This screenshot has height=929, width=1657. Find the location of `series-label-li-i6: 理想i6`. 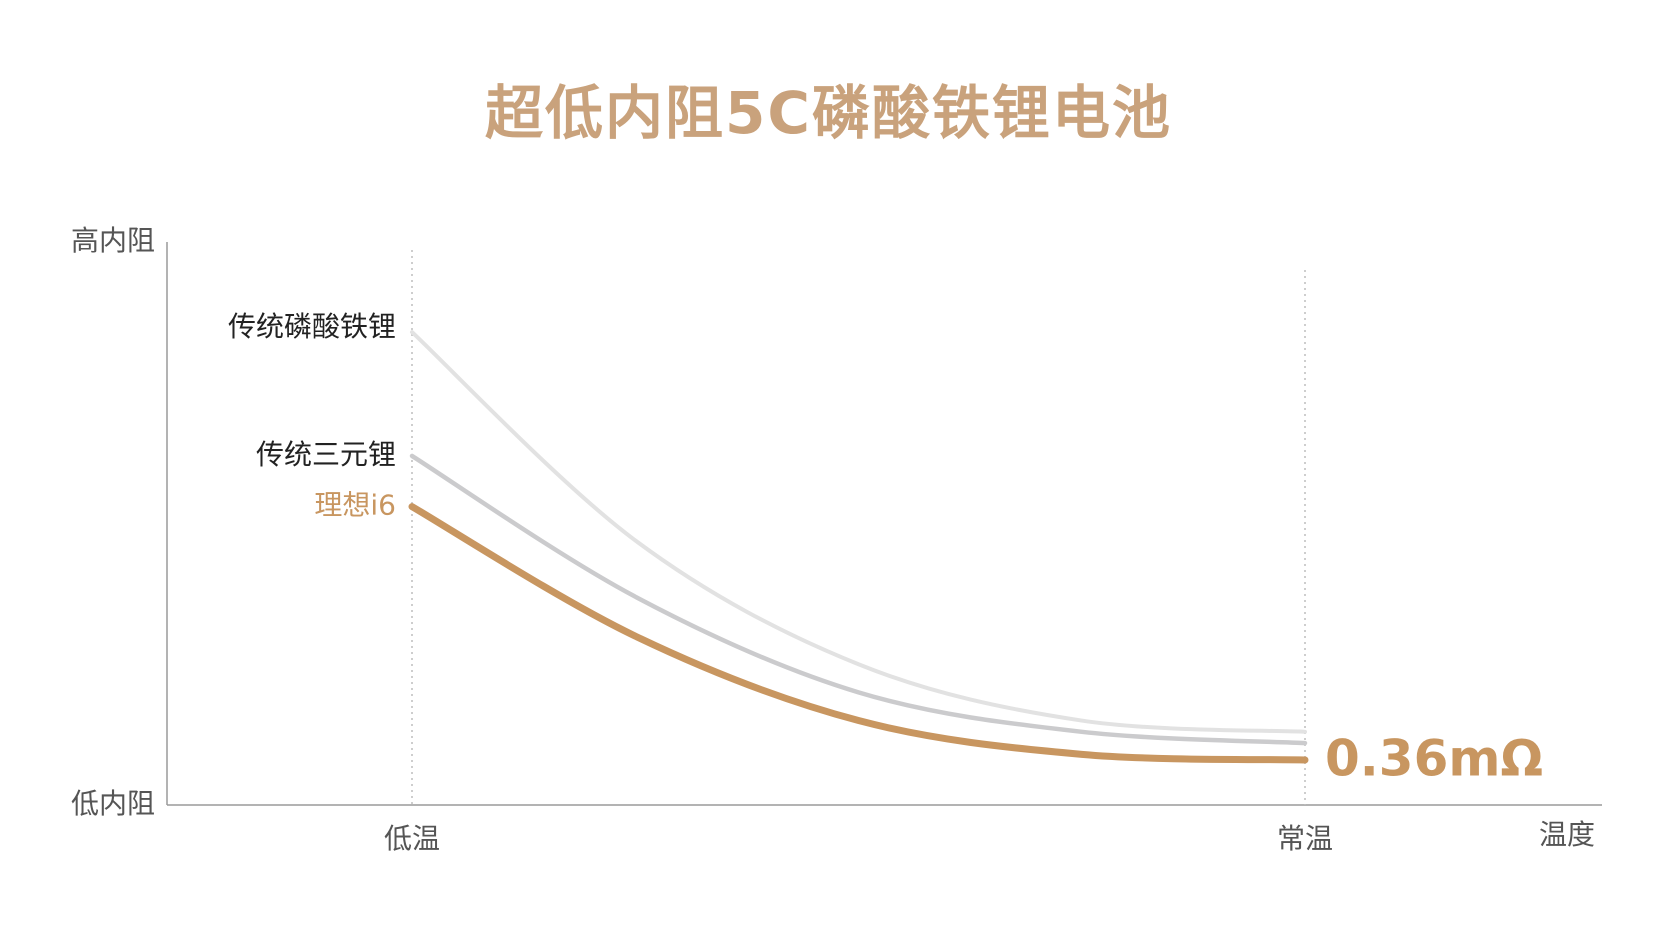

series-label-li-i6: 理想i6 is located at coordinates (355, 505).